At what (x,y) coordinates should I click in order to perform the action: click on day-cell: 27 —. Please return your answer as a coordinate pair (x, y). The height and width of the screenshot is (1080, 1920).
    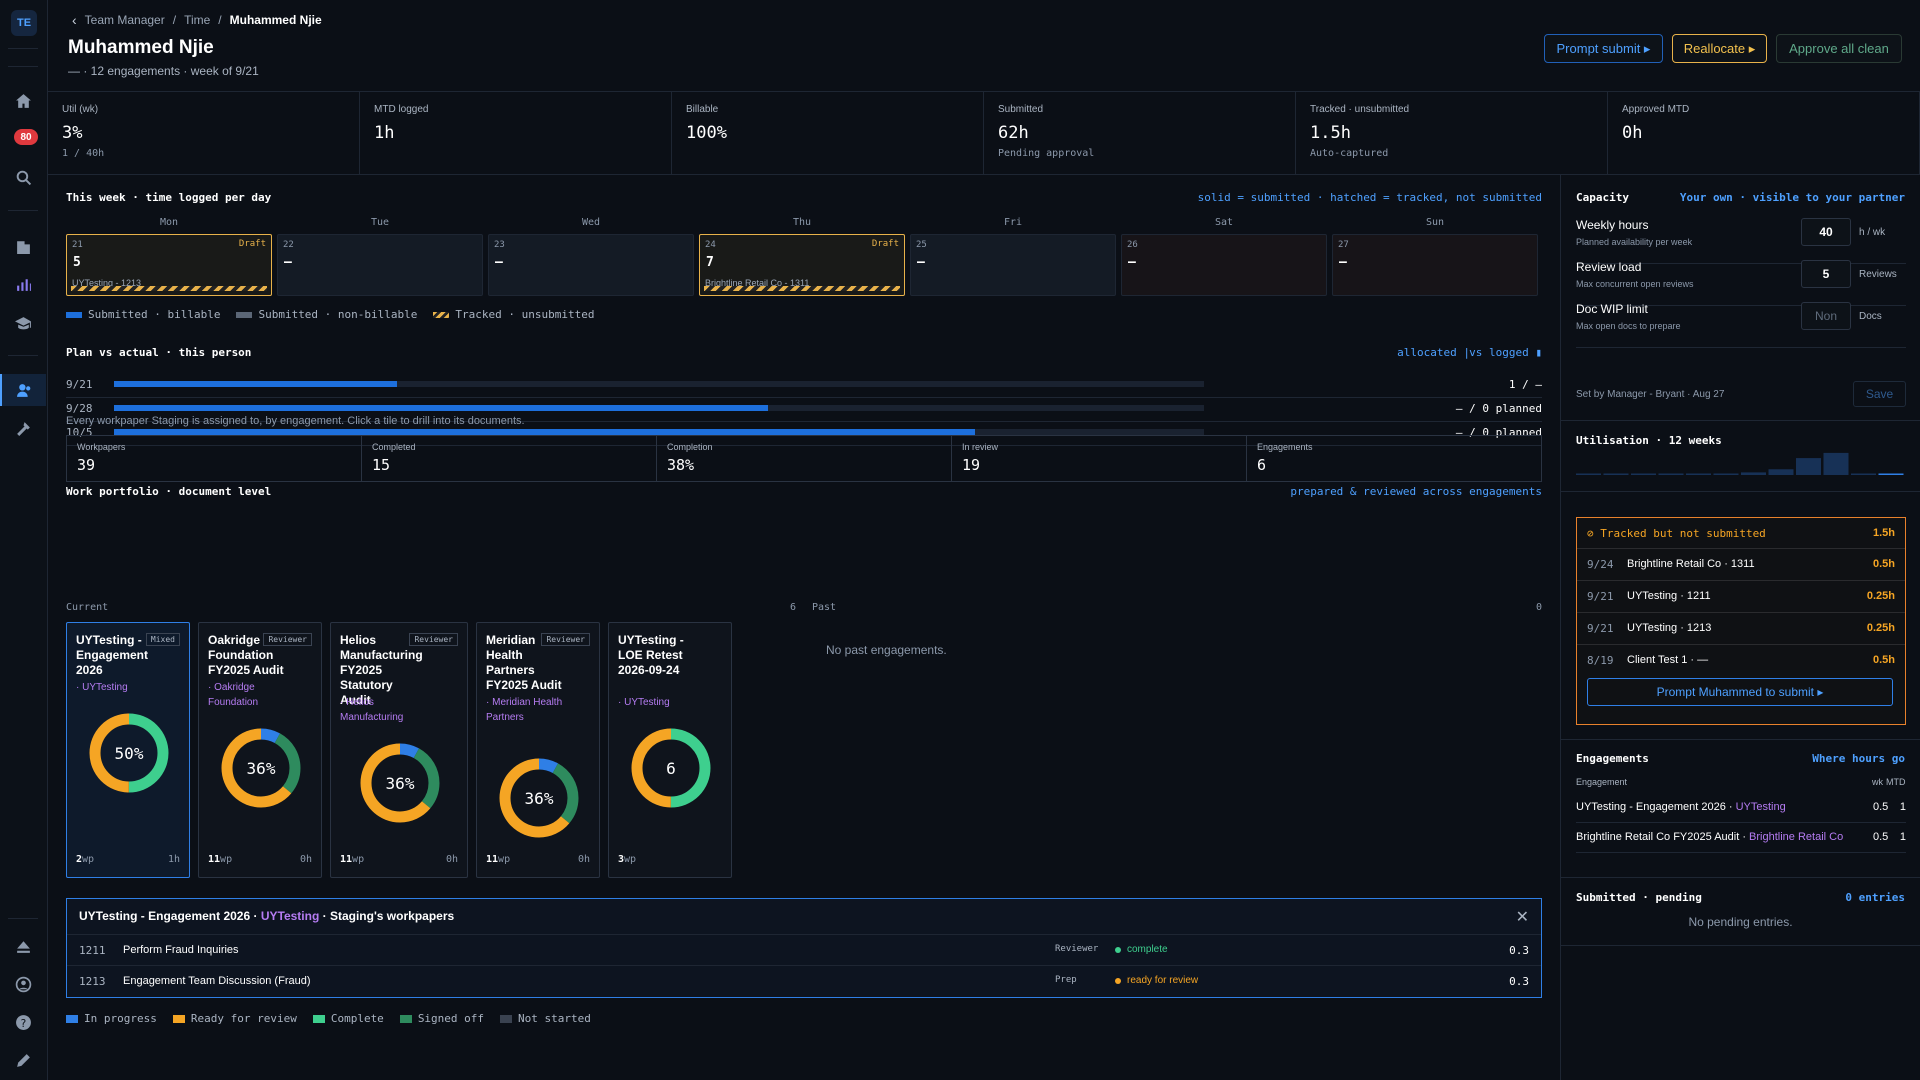
    Looking at the image, I should click on (1435, 265).